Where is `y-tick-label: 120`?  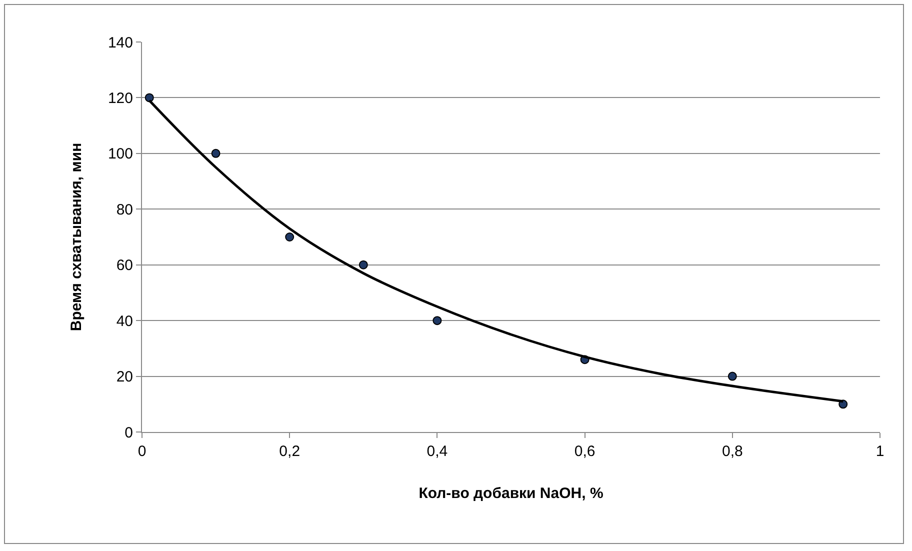 y-tick-label: 120 is located at coordinates (120, 98).